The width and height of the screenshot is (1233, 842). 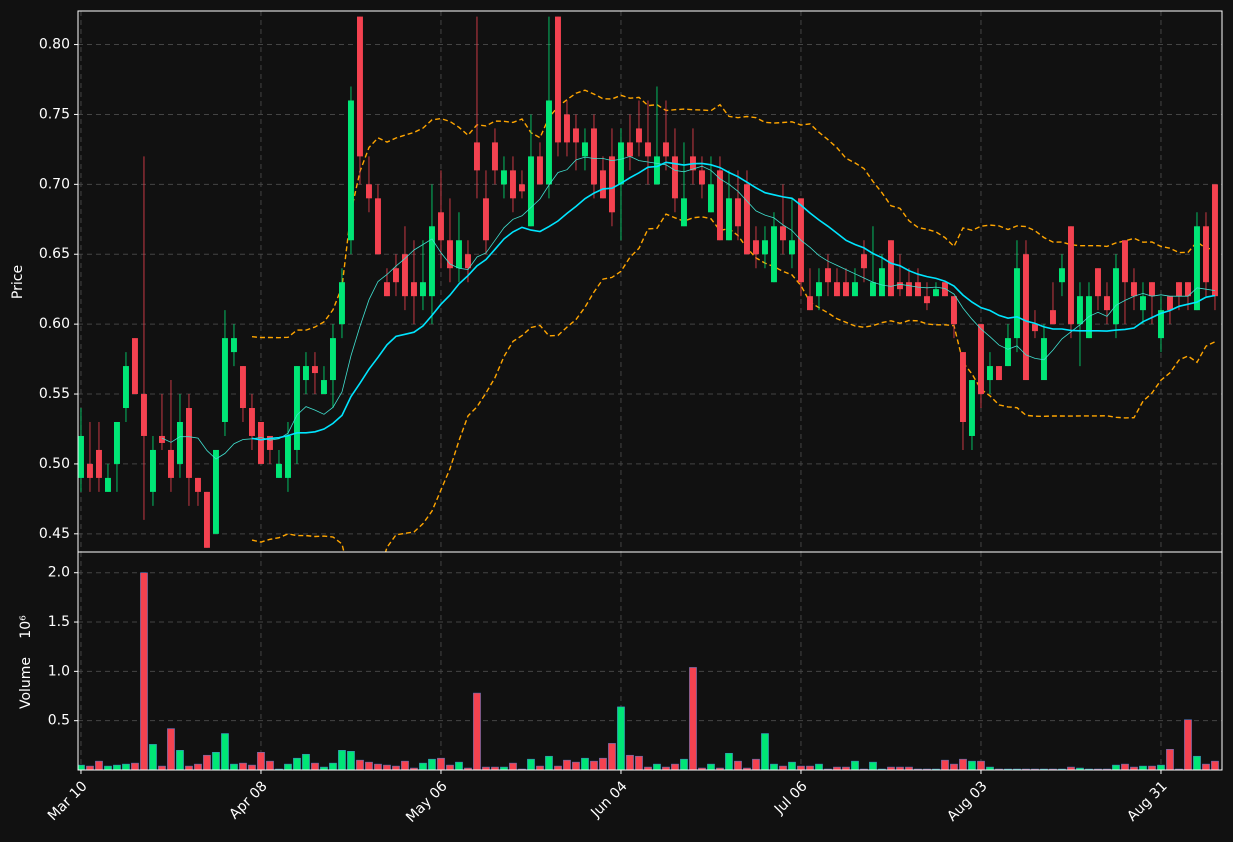 What do you see at coordinates (59, 573) in the screenshot?
I see `y-tick-label: 2.0` at bounding box center [59, 573].